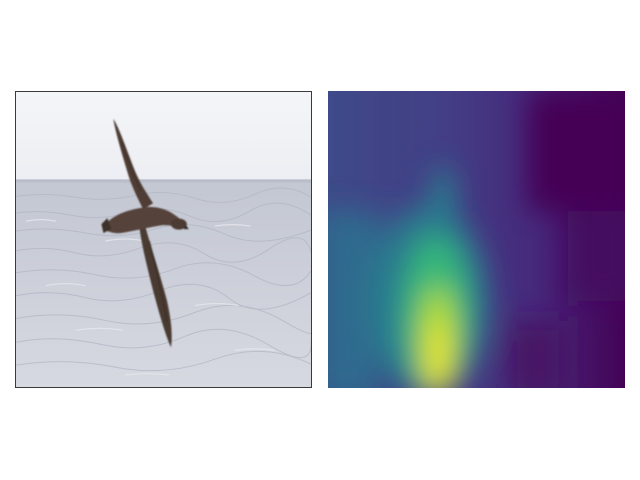 The height and width of the screenshot is (480, 640). Describe the element at coordinates (145, 233) in the screenshot. I see `bird-icon` at that location.